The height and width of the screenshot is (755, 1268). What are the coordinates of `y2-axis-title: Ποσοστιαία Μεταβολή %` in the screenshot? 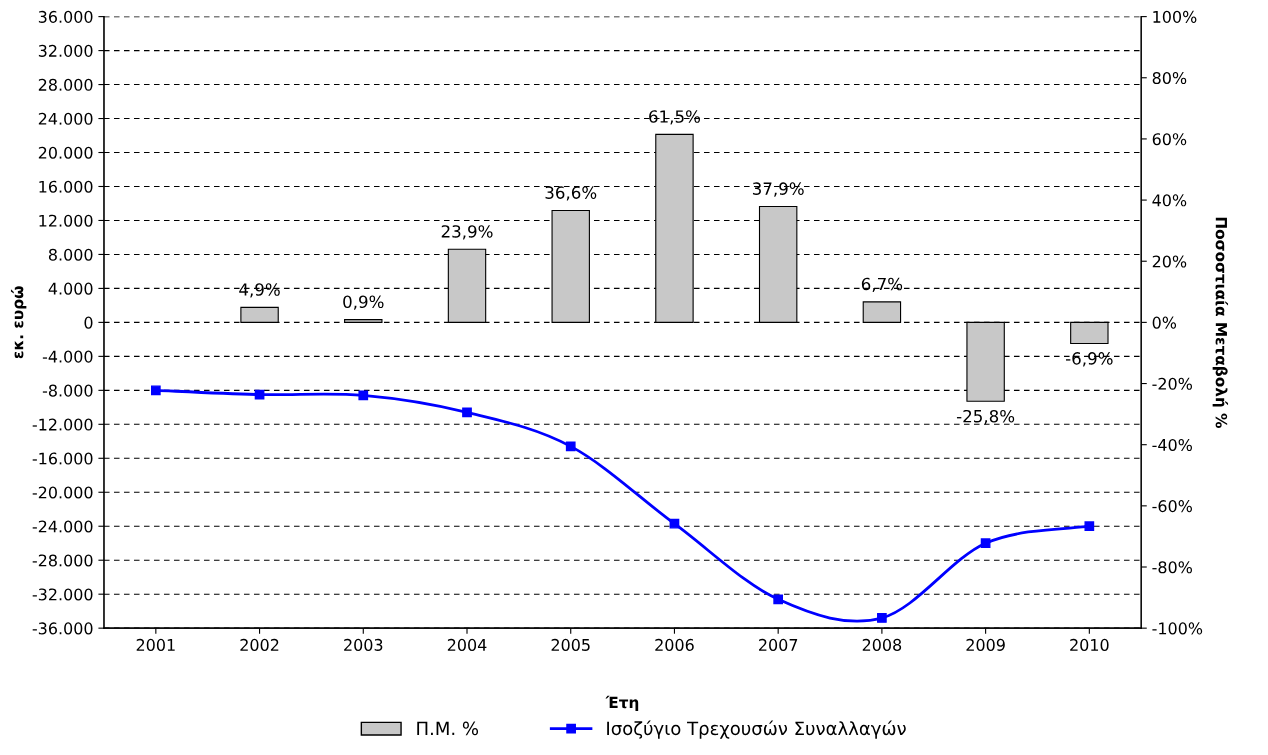 It's located at (1220, 322).